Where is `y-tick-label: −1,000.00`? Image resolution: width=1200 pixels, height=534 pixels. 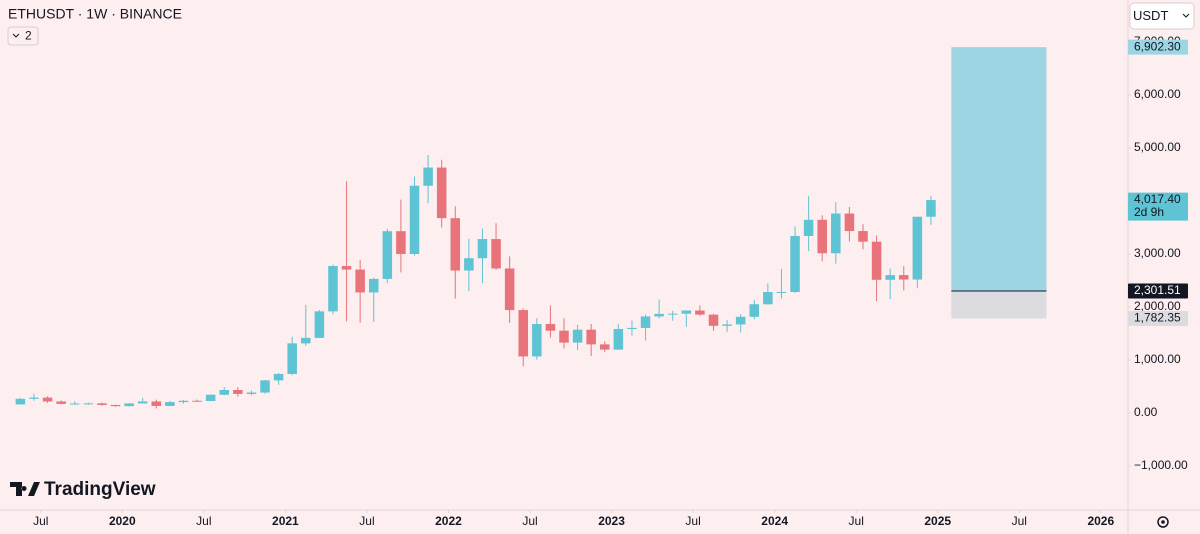
y-tick-label: −1,000.00 is located at coordinates (1161, 465).